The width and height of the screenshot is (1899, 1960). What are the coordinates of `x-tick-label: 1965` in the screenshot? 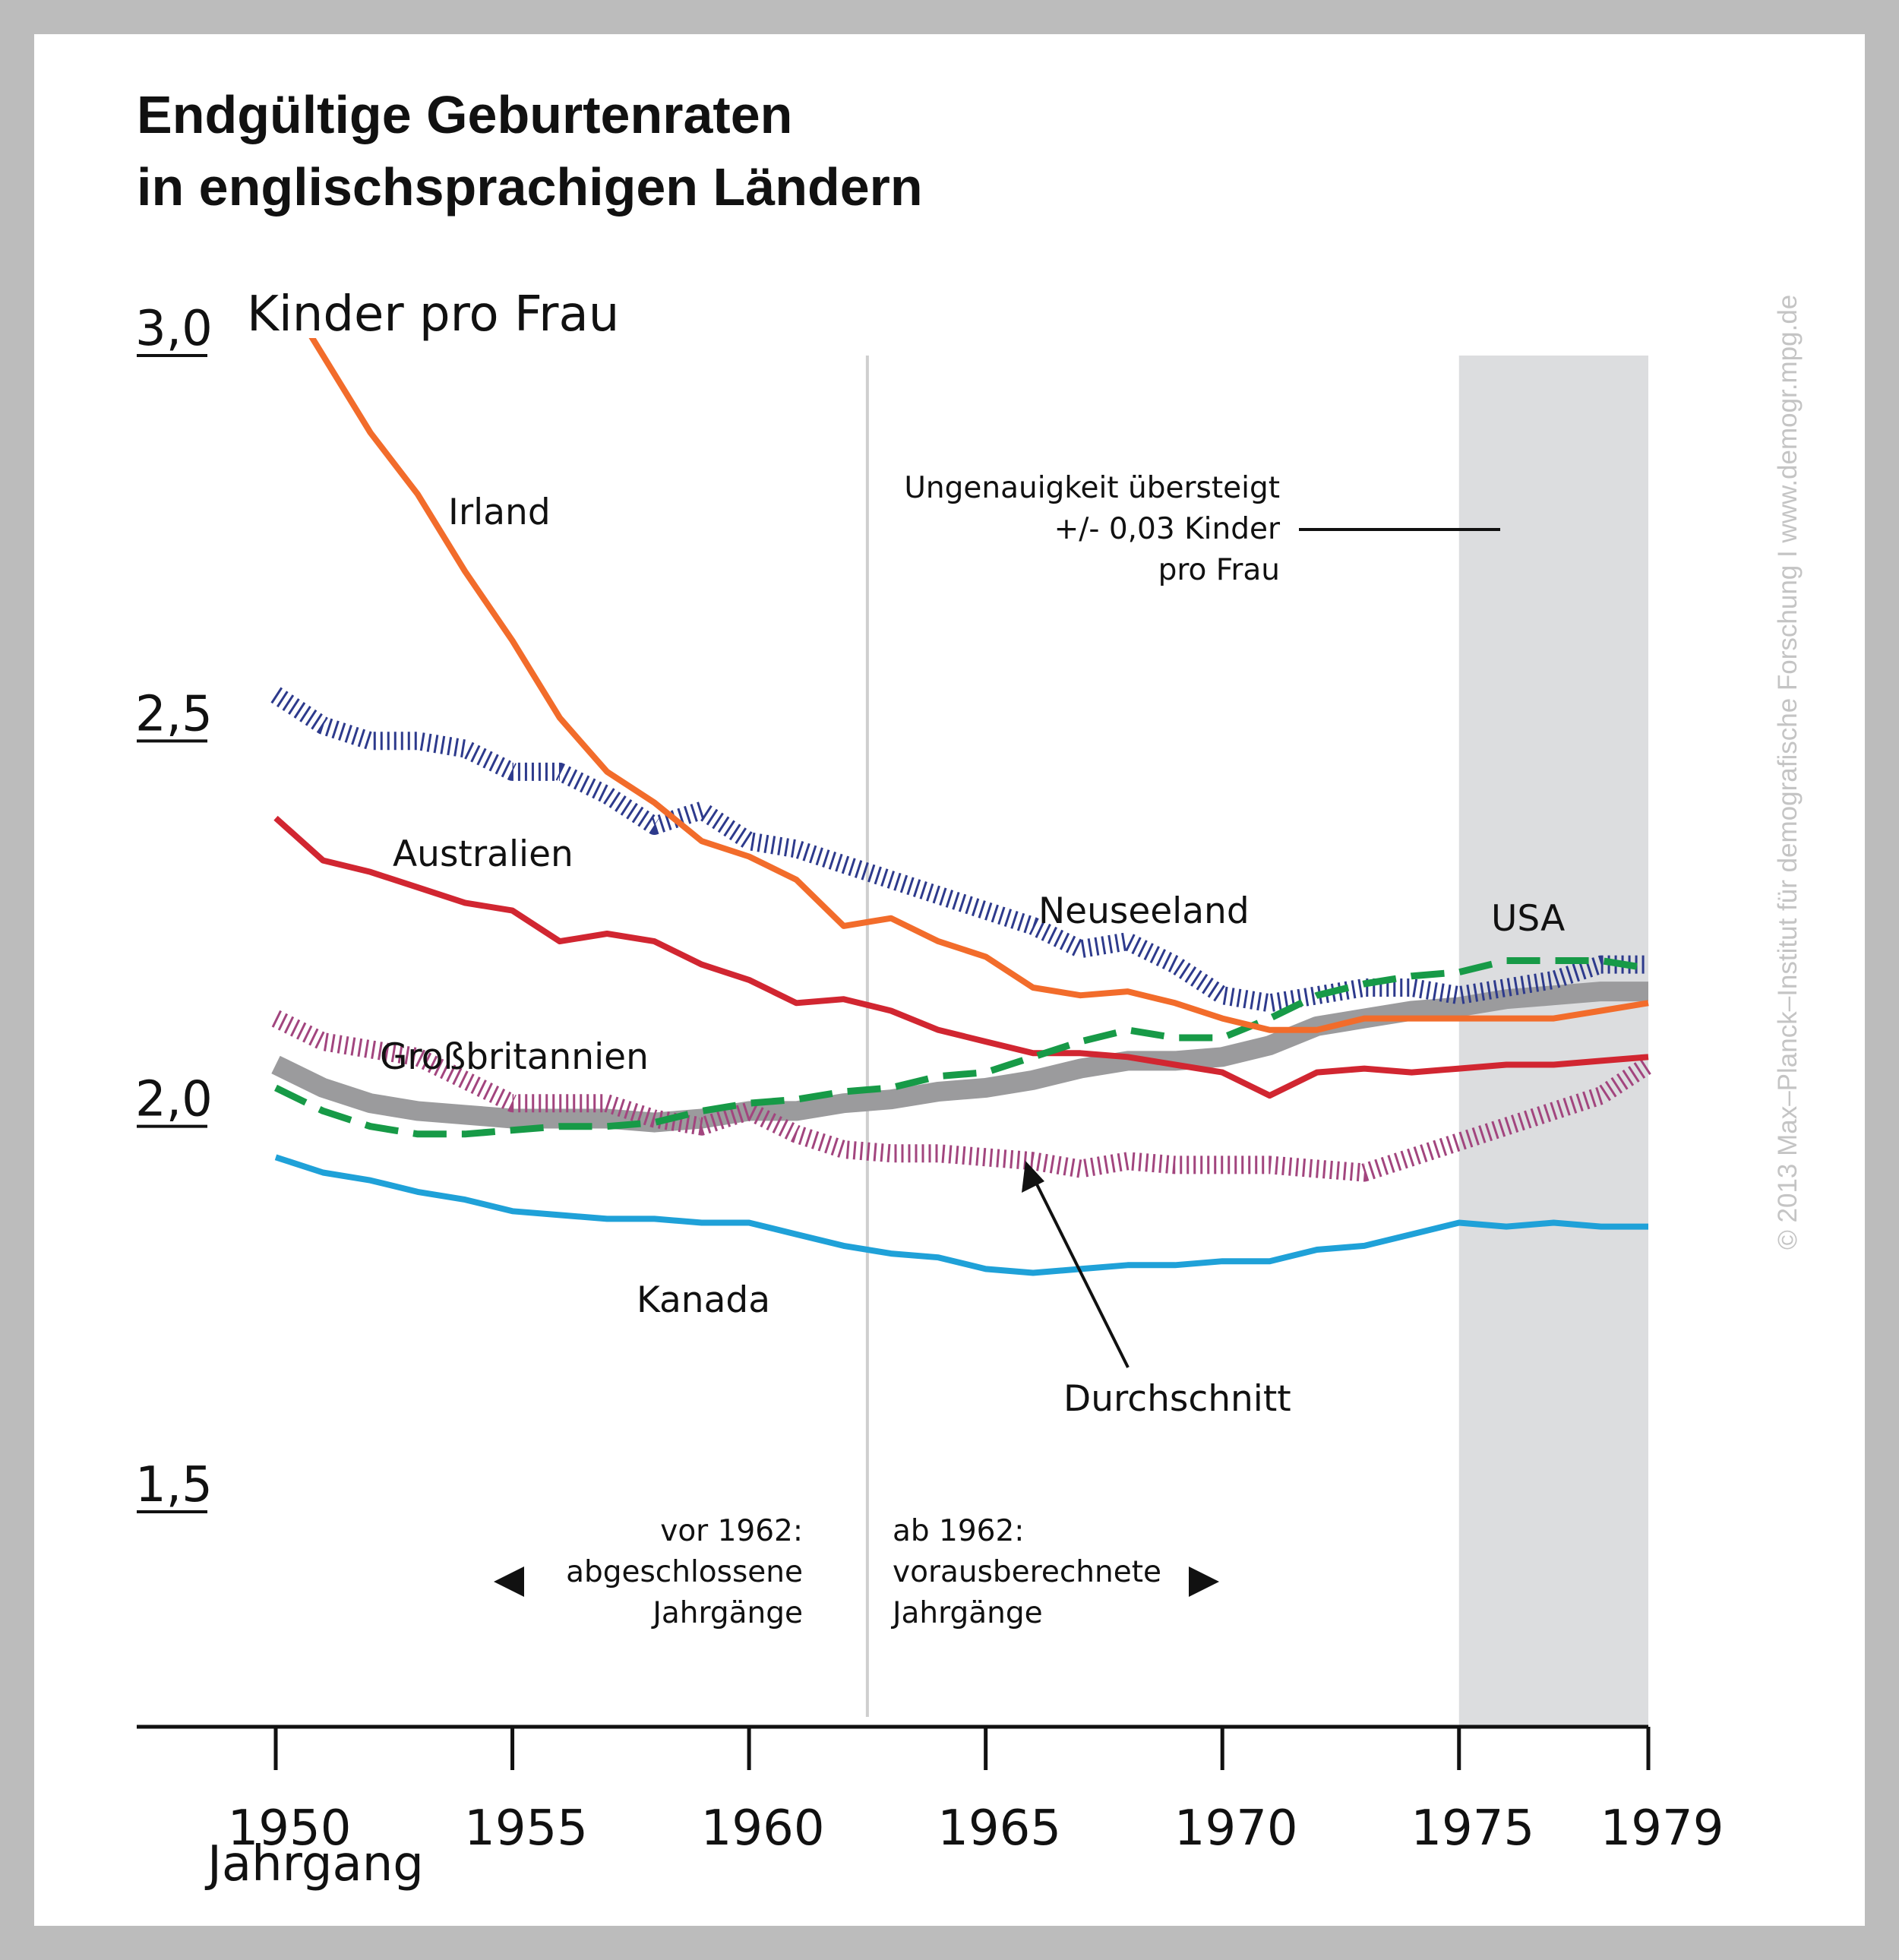 It's located at (999, 1828).